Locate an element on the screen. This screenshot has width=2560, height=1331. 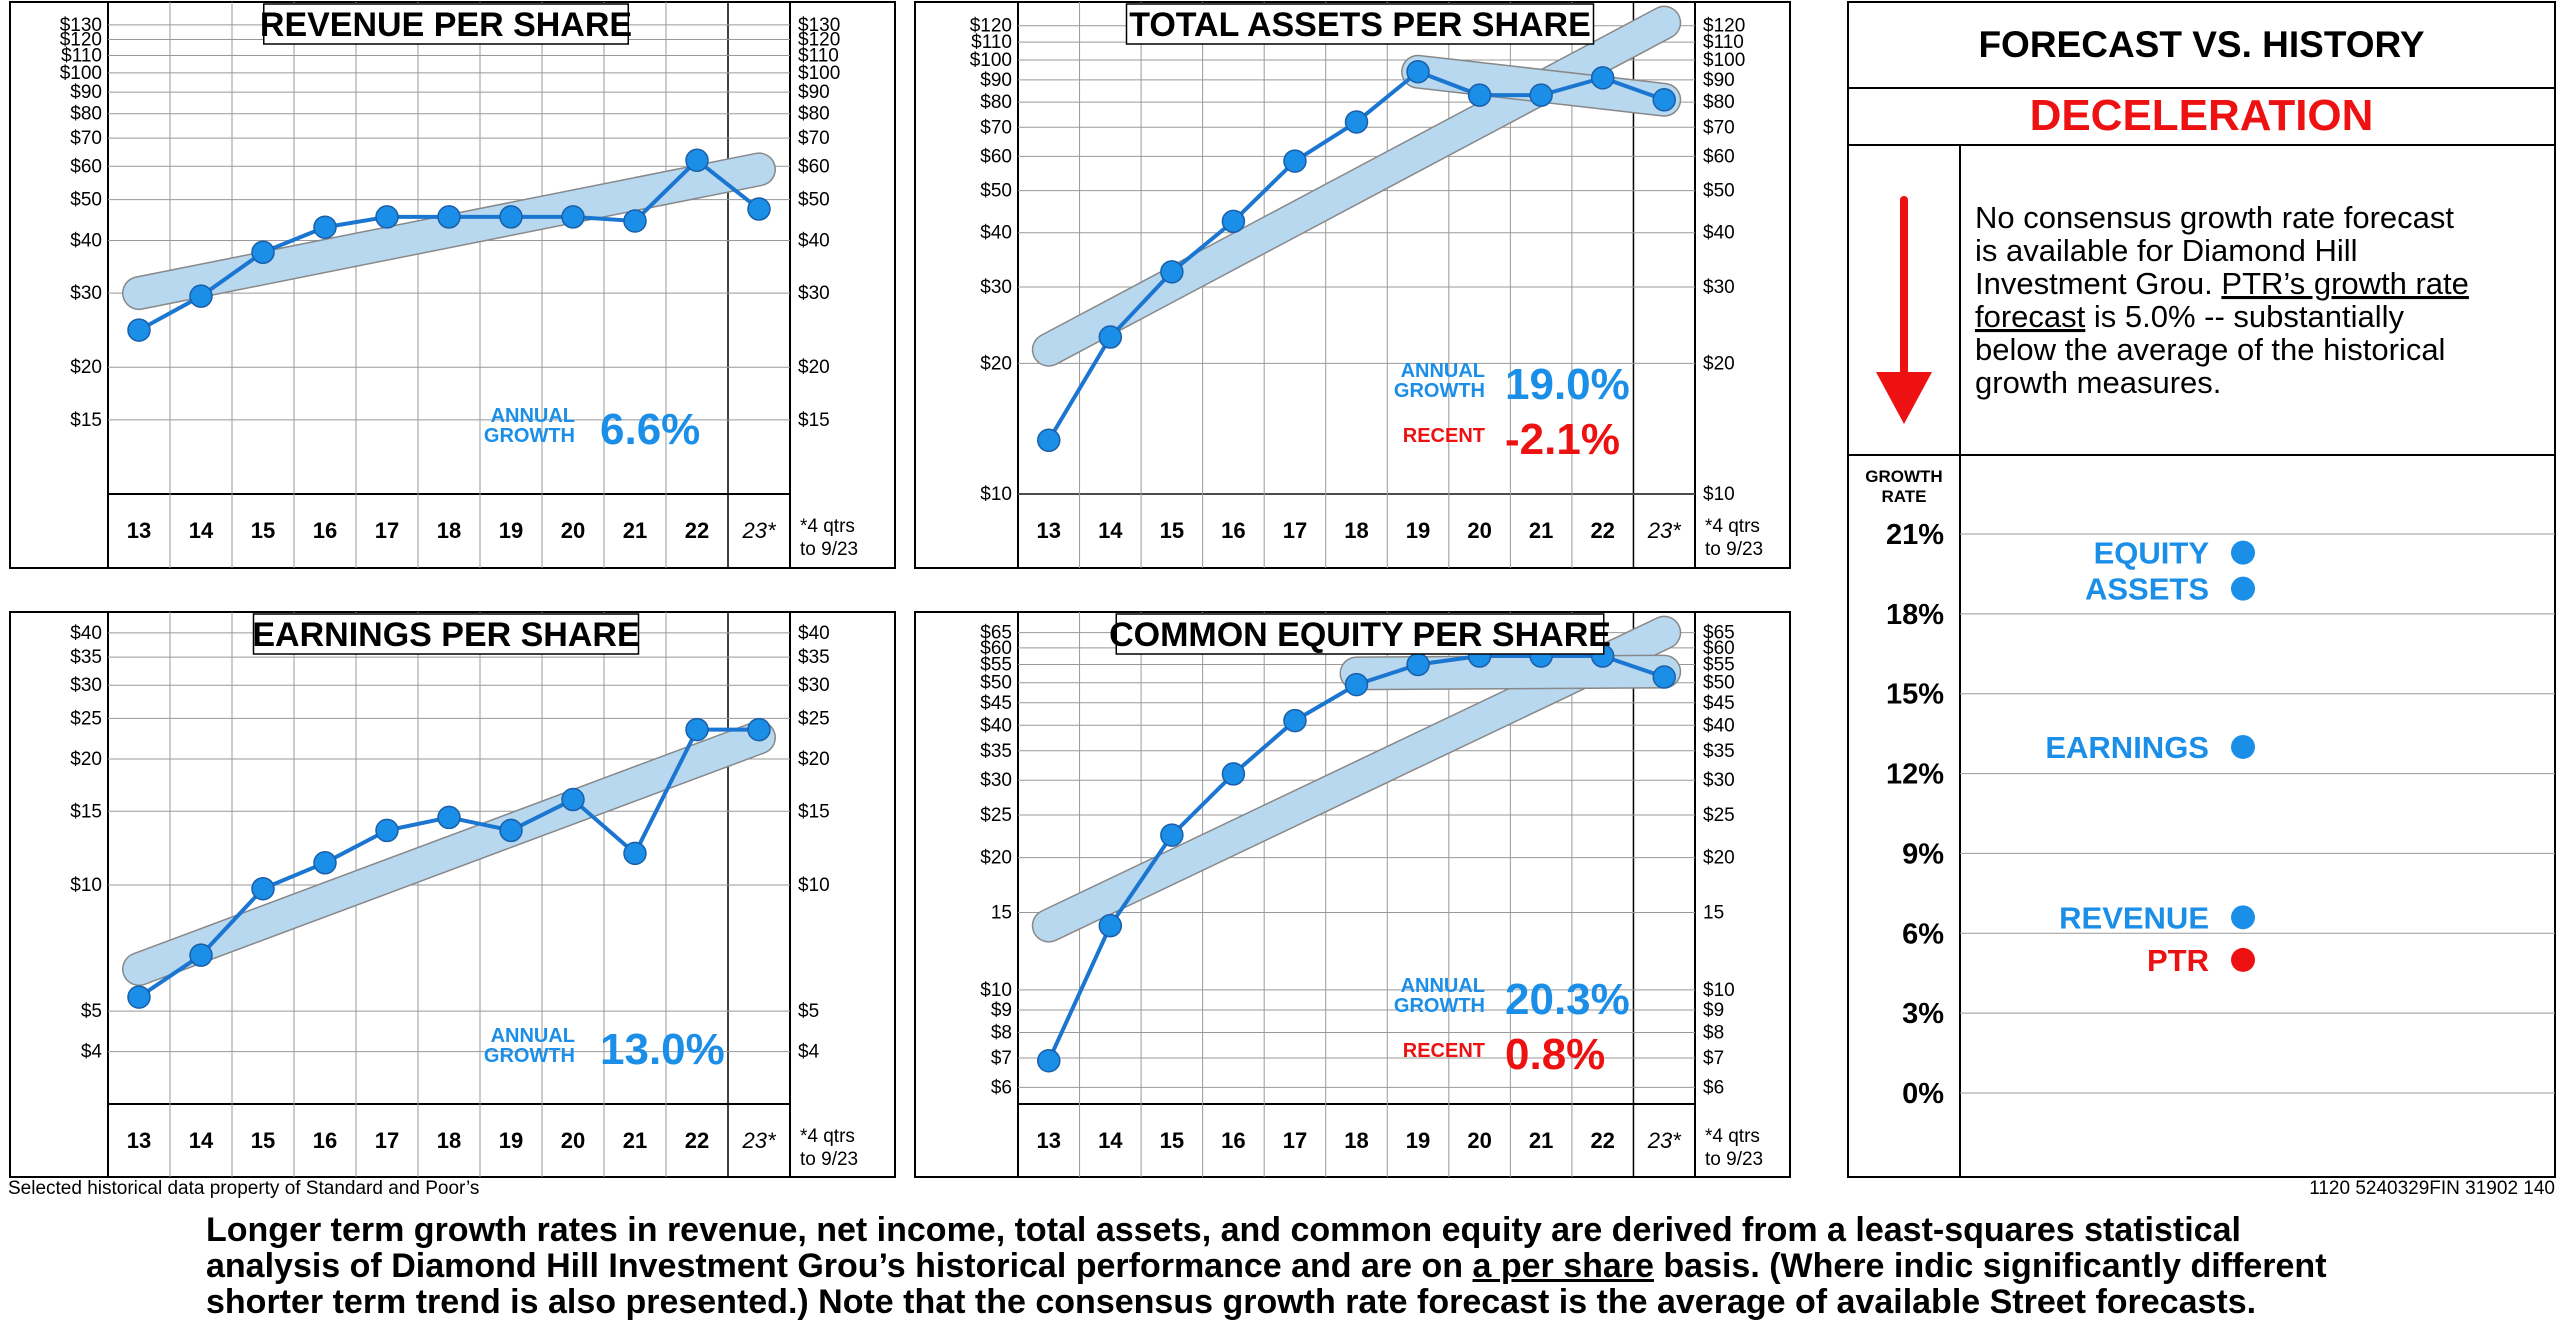
deceleration-arrow-icon is located at coordinates (1904, 398).